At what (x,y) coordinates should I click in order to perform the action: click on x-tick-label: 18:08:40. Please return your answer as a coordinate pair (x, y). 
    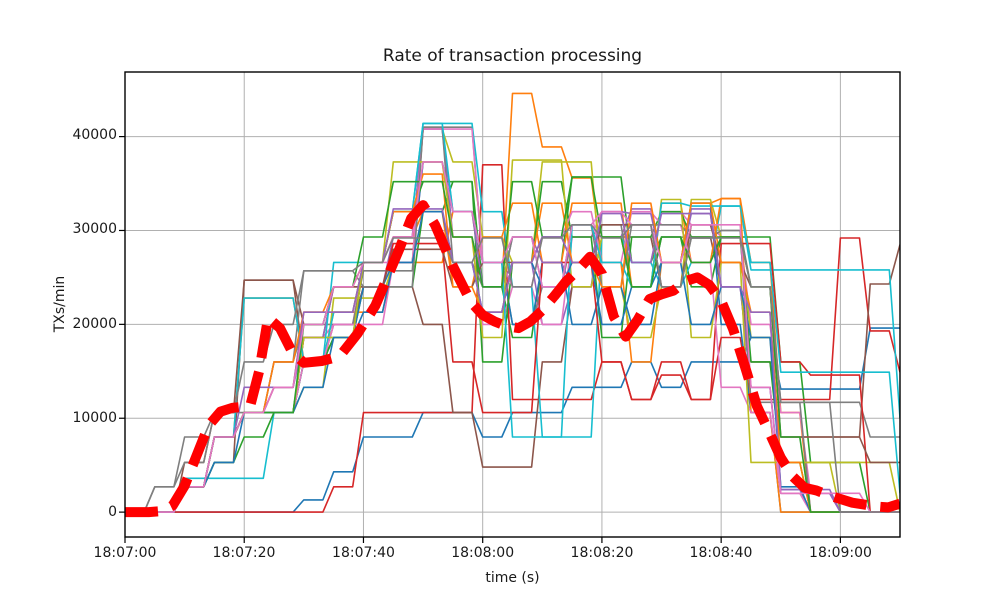
    Looking at the image, I should click on (721, 553).